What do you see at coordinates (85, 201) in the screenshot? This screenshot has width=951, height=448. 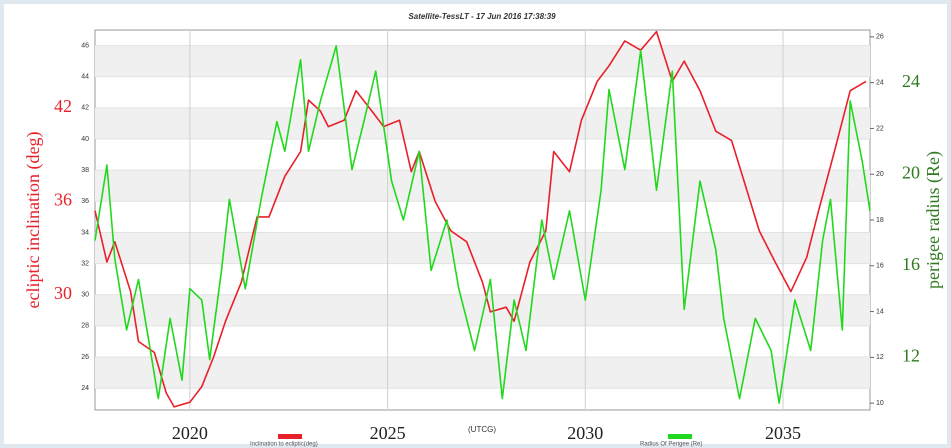 I see `y-tick-label: 36` at bounding box center [85, 201].